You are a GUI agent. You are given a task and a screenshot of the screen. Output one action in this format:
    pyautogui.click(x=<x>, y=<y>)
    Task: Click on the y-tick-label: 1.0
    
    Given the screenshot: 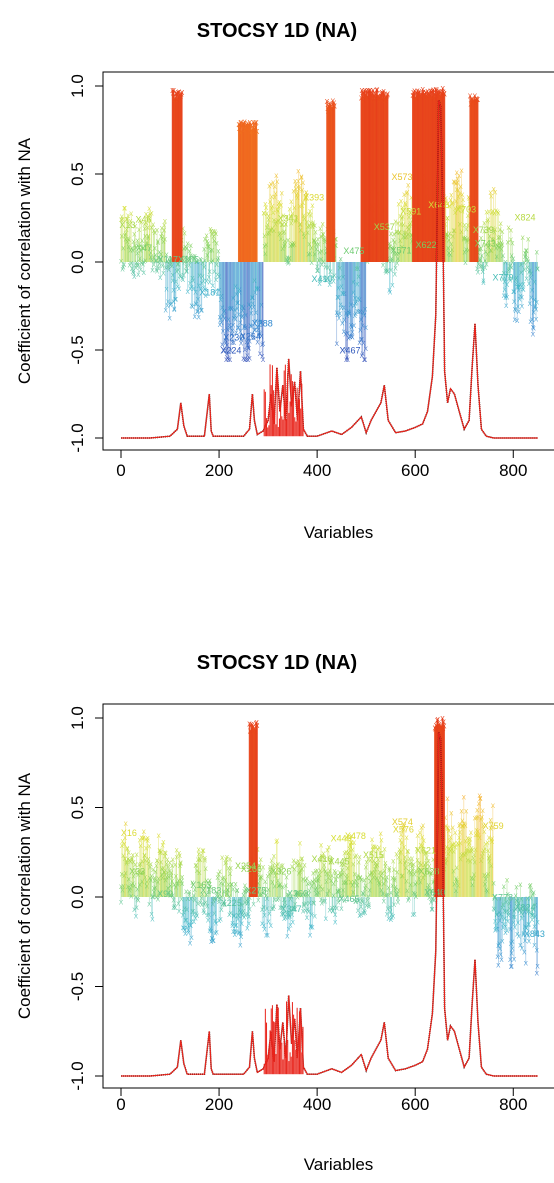 What is the action you would take?
    pyautogui.click(x=77, y=718)
    